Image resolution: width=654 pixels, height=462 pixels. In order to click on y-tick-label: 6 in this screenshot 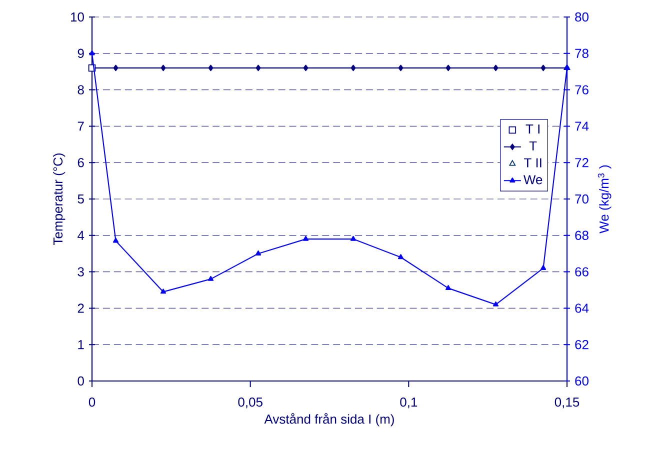, I will do `click(81, 163)`.